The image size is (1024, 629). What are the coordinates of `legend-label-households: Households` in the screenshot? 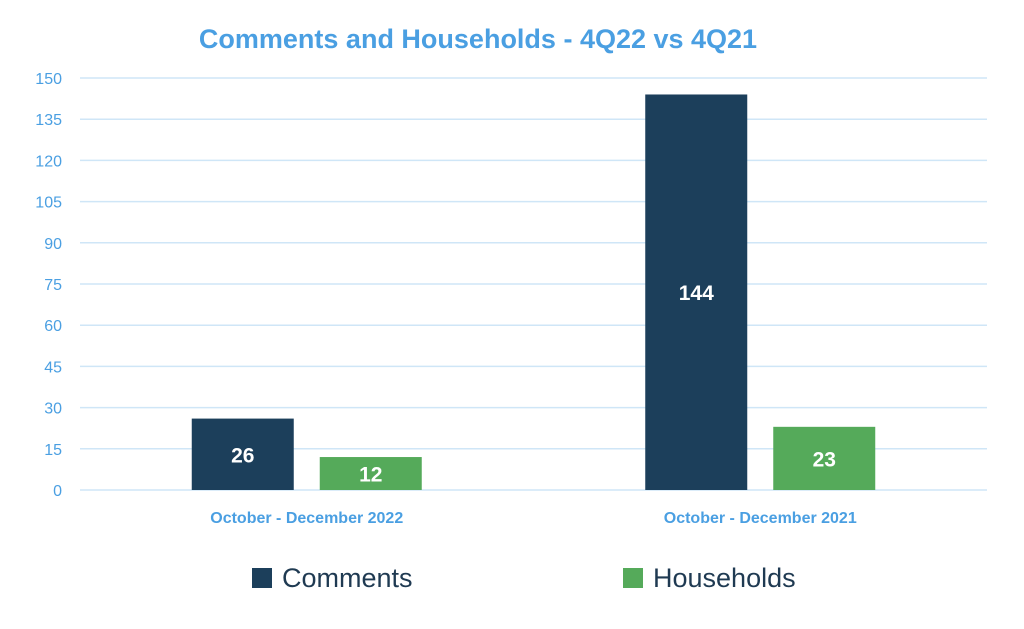 It's located at (724, 577).